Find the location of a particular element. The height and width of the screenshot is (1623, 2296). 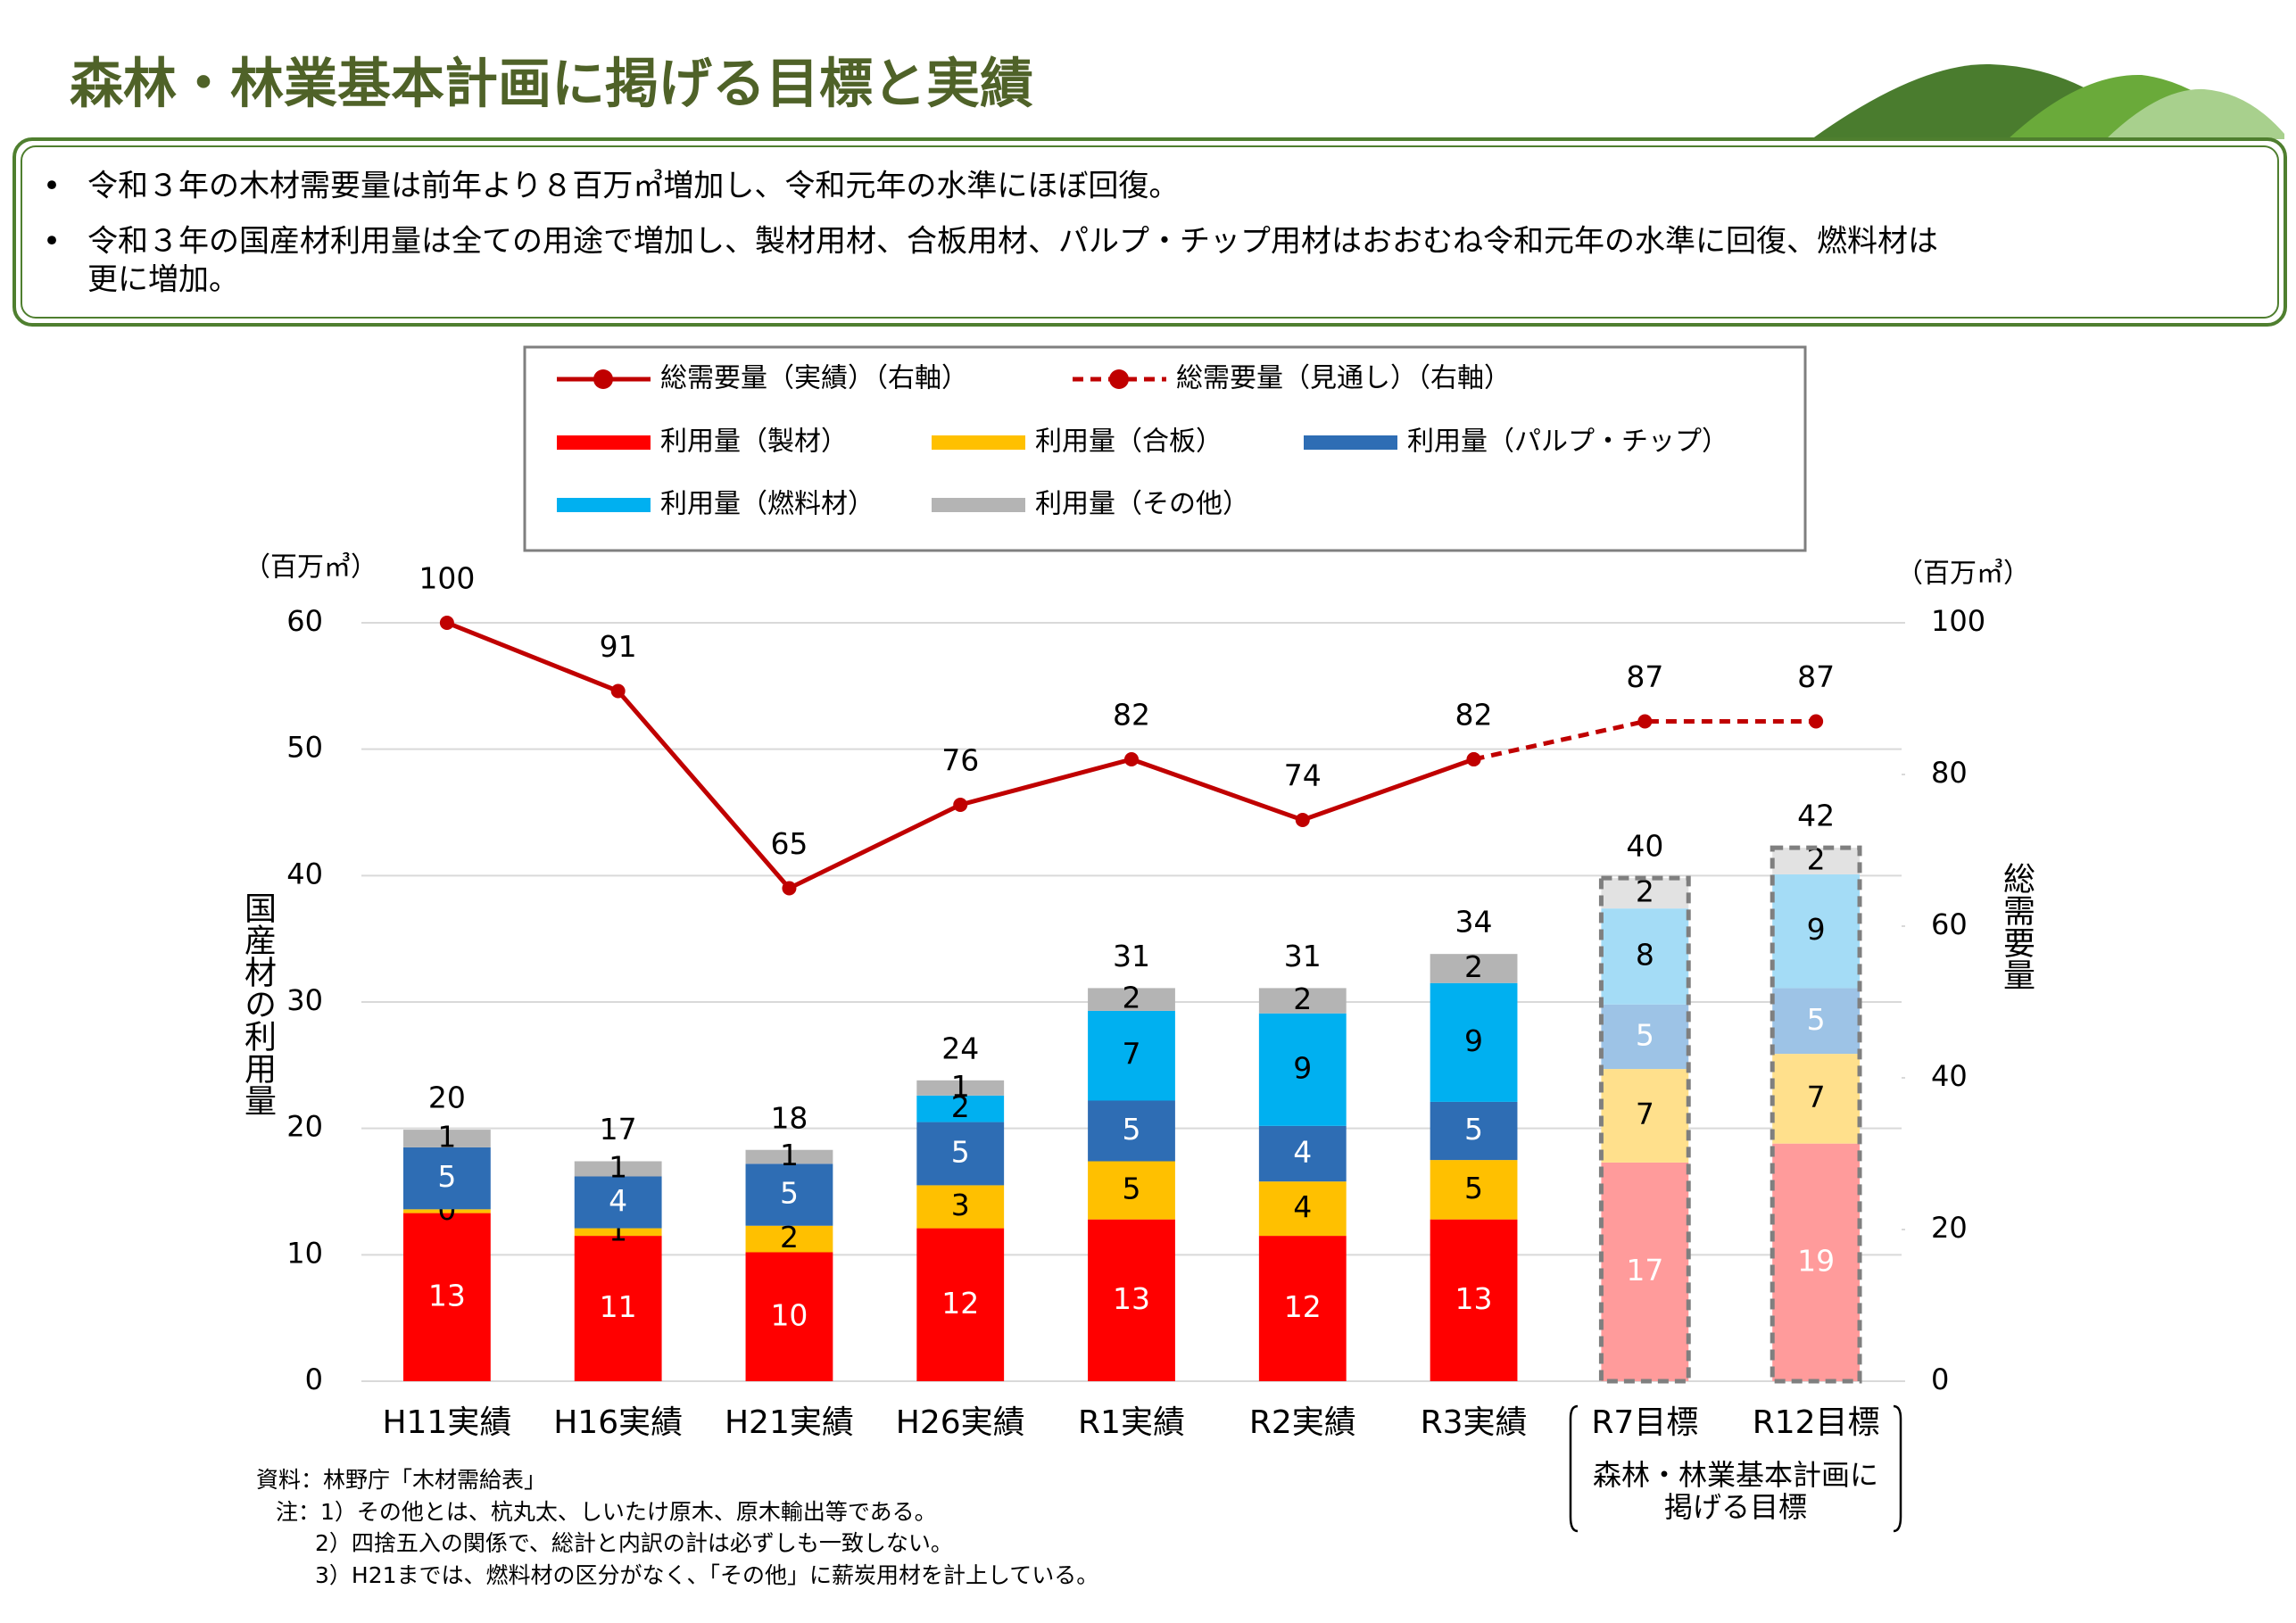

y-tick-label: 30 is located at coordinates (304, 1000).